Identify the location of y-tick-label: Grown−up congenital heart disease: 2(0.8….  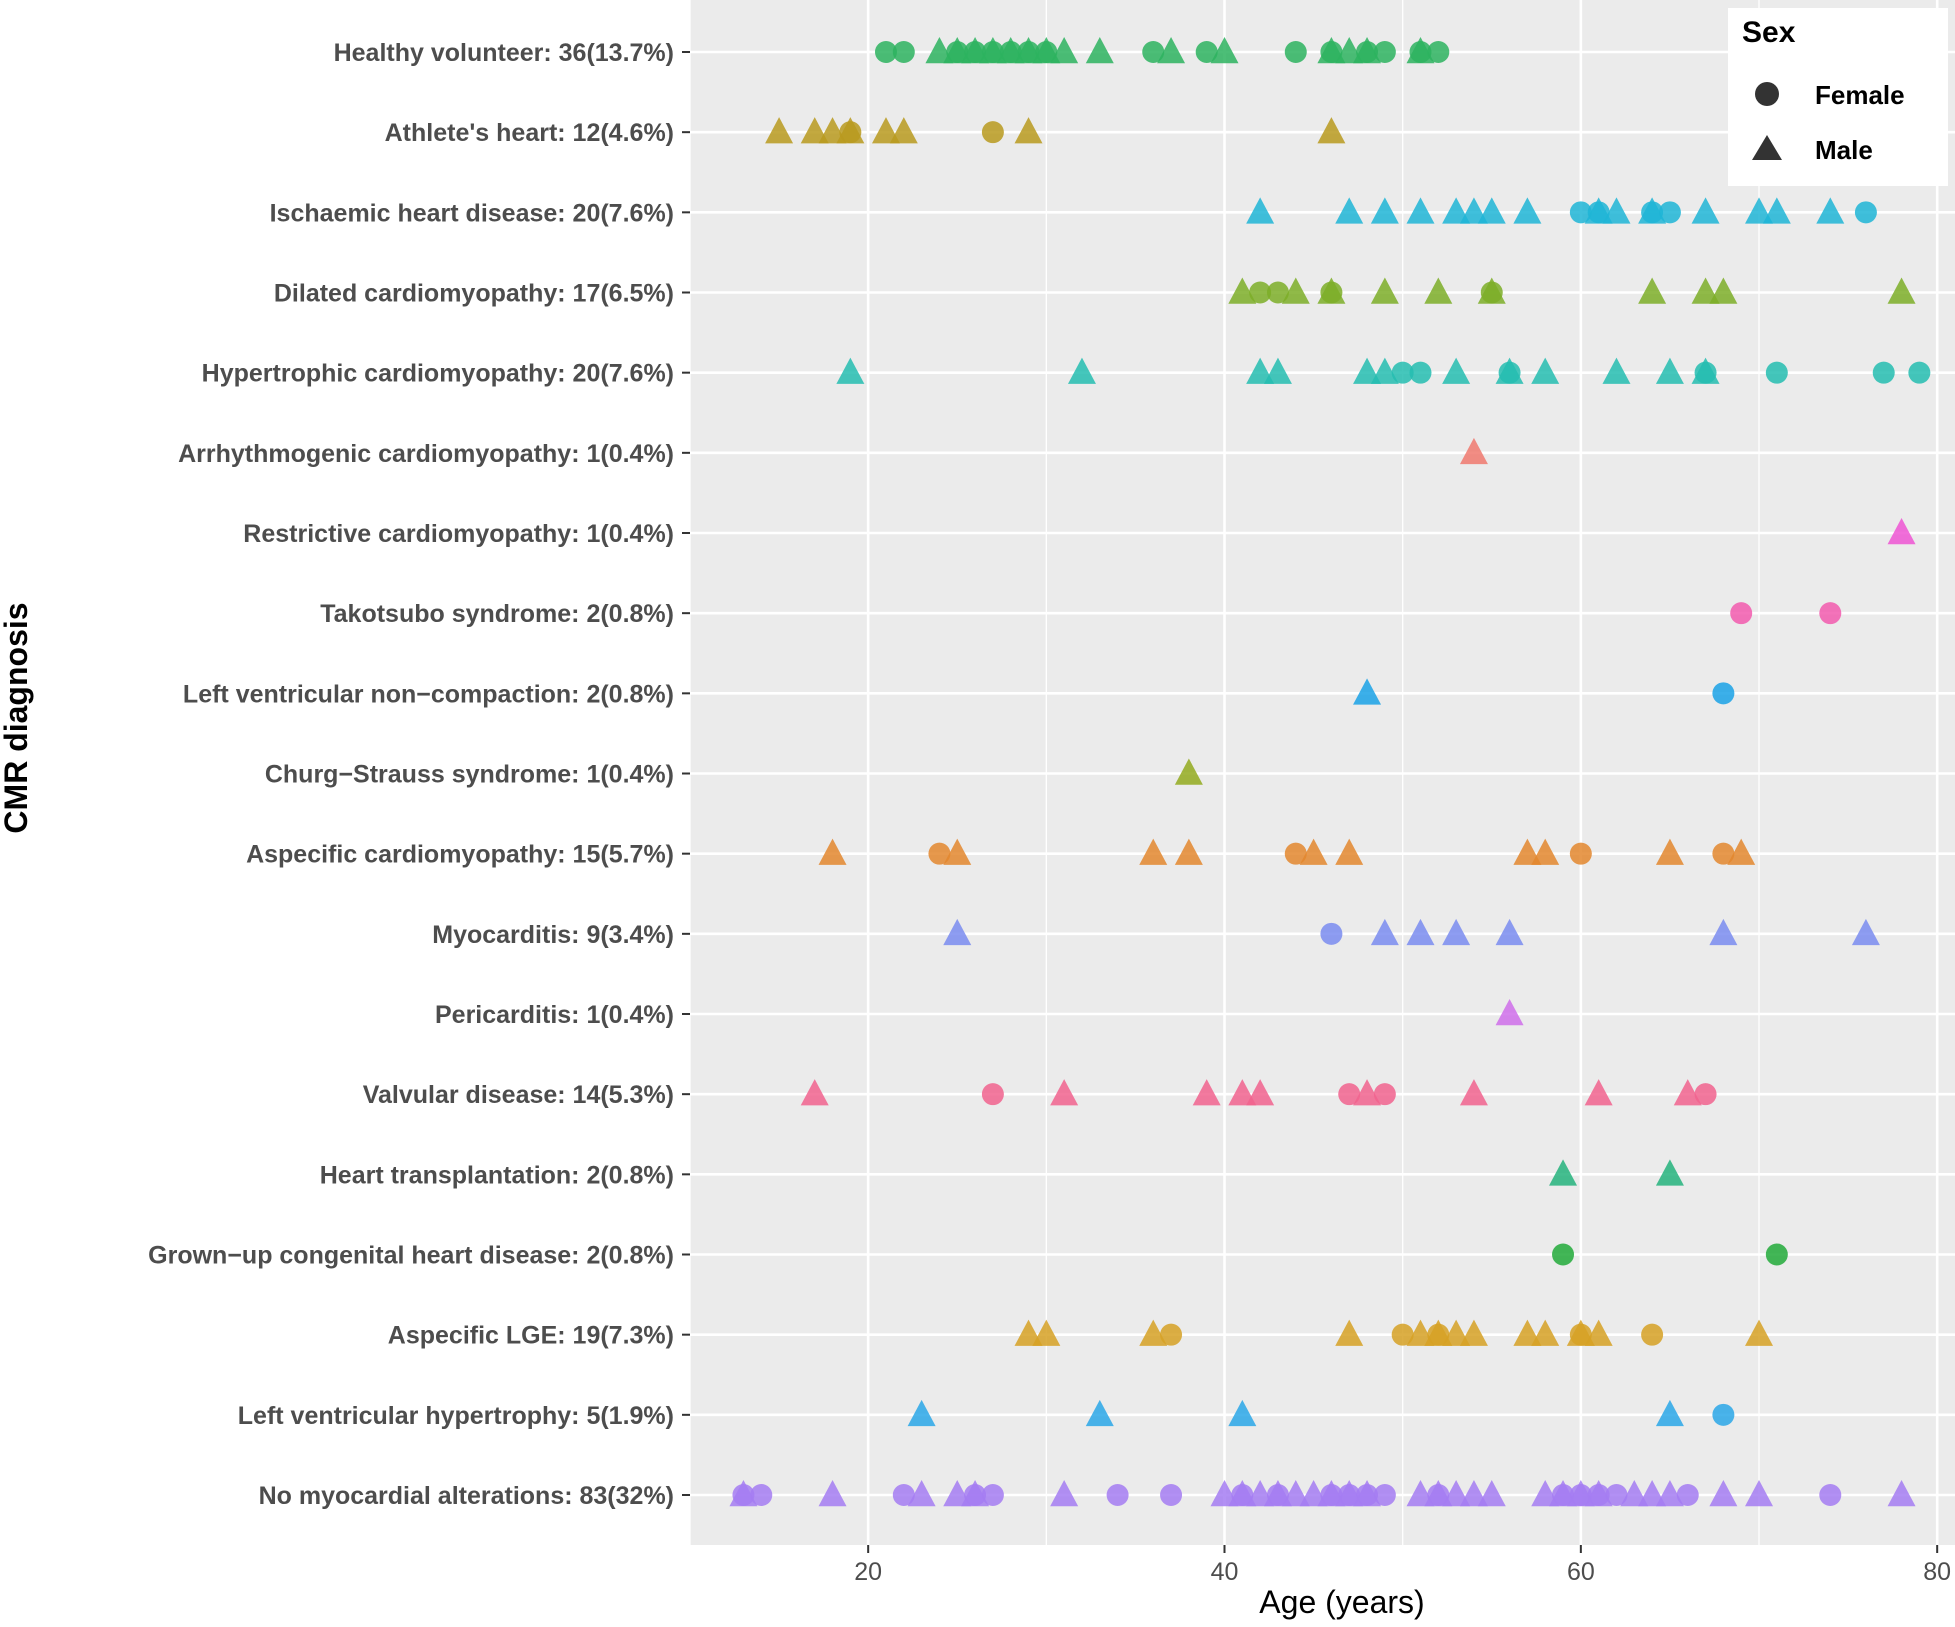
(411, 1256).